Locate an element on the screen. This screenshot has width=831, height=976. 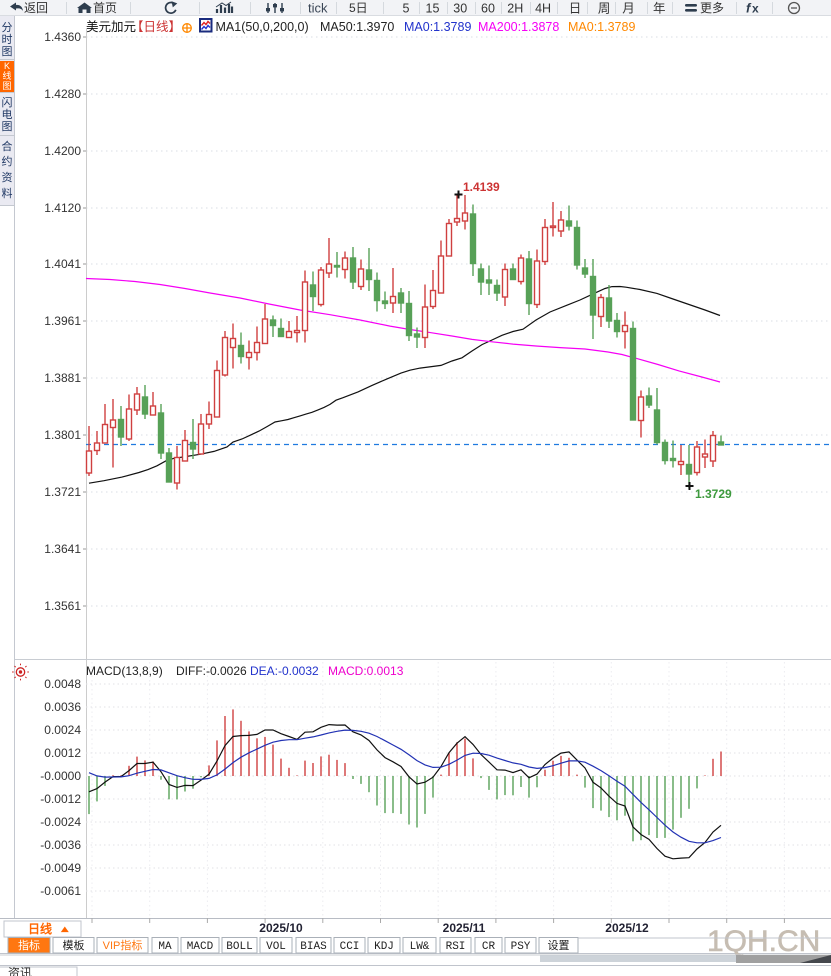
svg-text: VOL is located at coordinates (276, 947).